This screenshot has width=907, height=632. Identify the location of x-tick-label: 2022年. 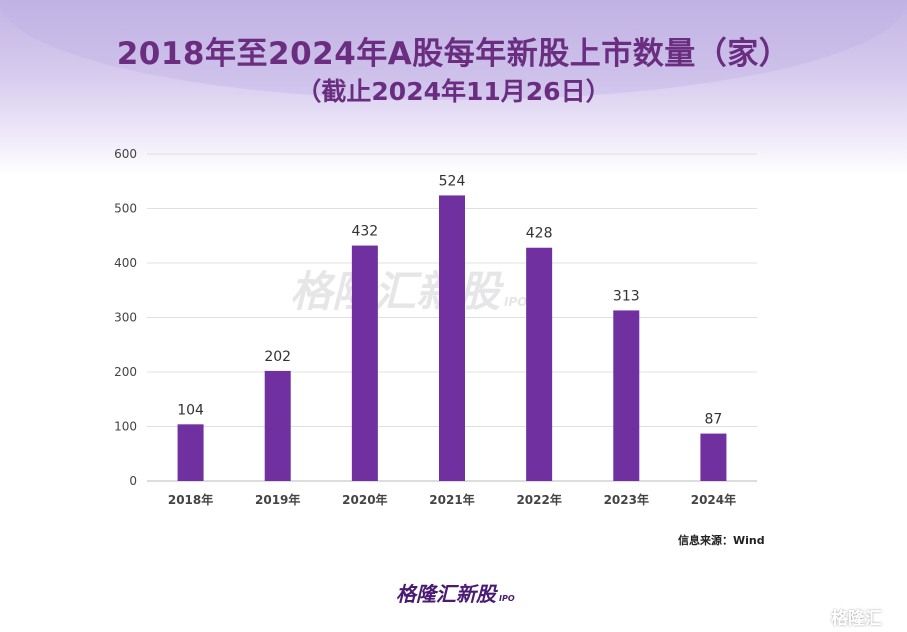
(538, 499).